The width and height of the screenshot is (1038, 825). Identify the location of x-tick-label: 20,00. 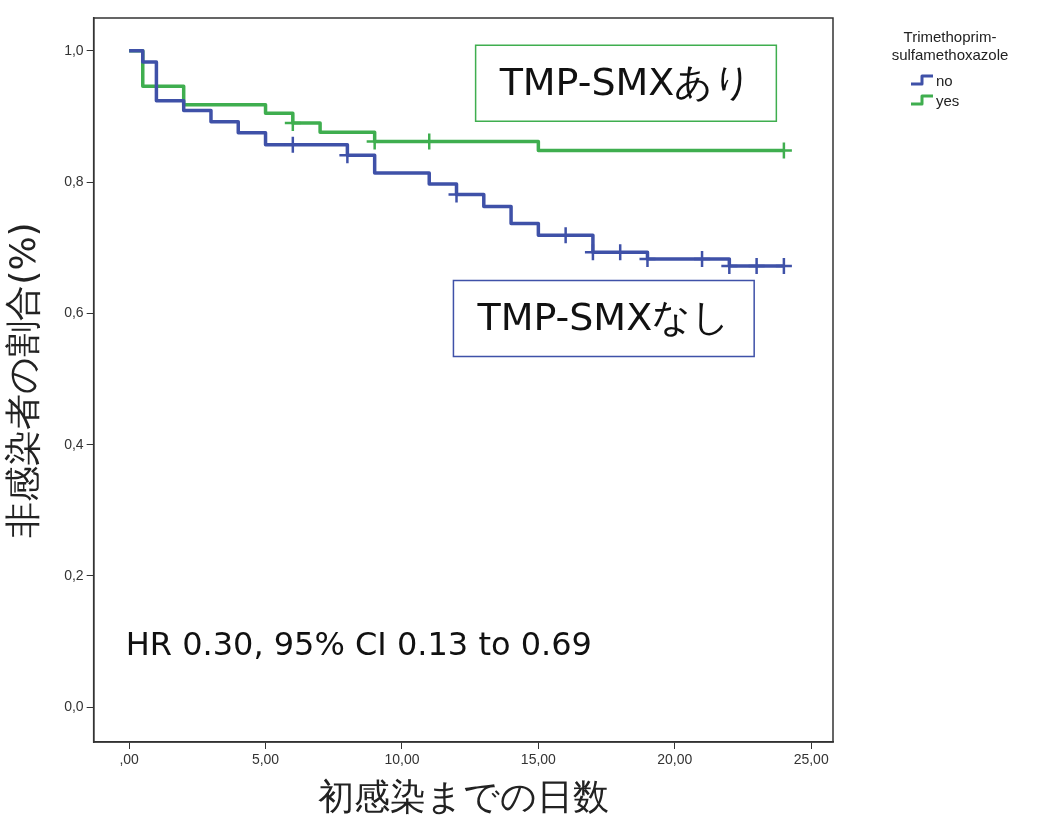
(675, 759).